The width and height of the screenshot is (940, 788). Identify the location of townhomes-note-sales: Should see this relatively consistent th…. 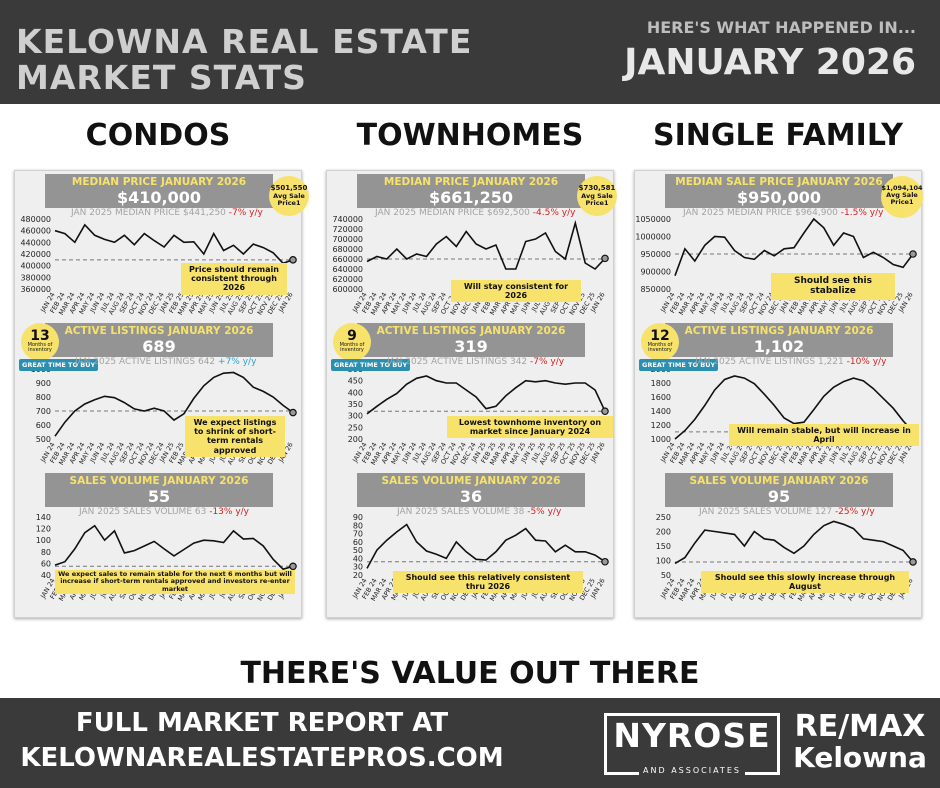
(488, 582).